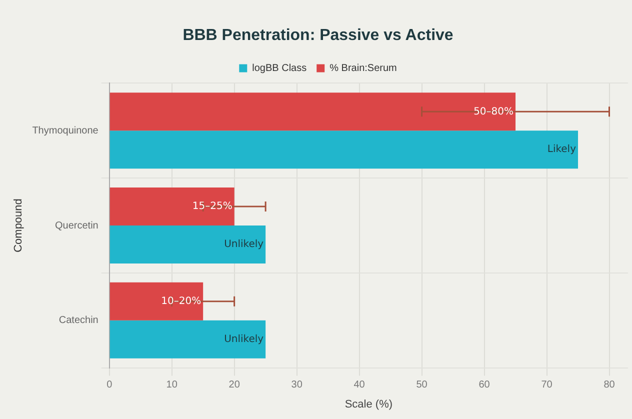 This screenshot has width=632, height=419. Describe the element at coordinates (18, 225) in the screenshot. I see `y-axis-title: Compound` at that location.